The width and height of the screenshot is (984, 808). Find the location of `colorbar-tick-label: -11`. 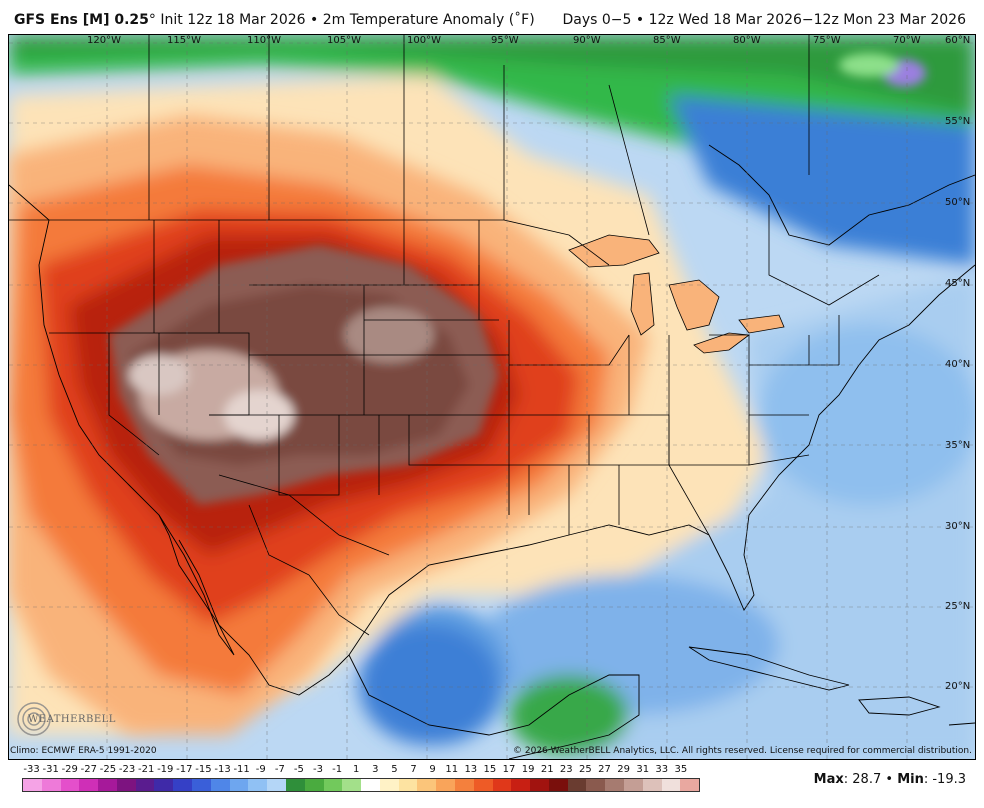

colorbar-tick-label: -11 is located at coordinates (241, 769).